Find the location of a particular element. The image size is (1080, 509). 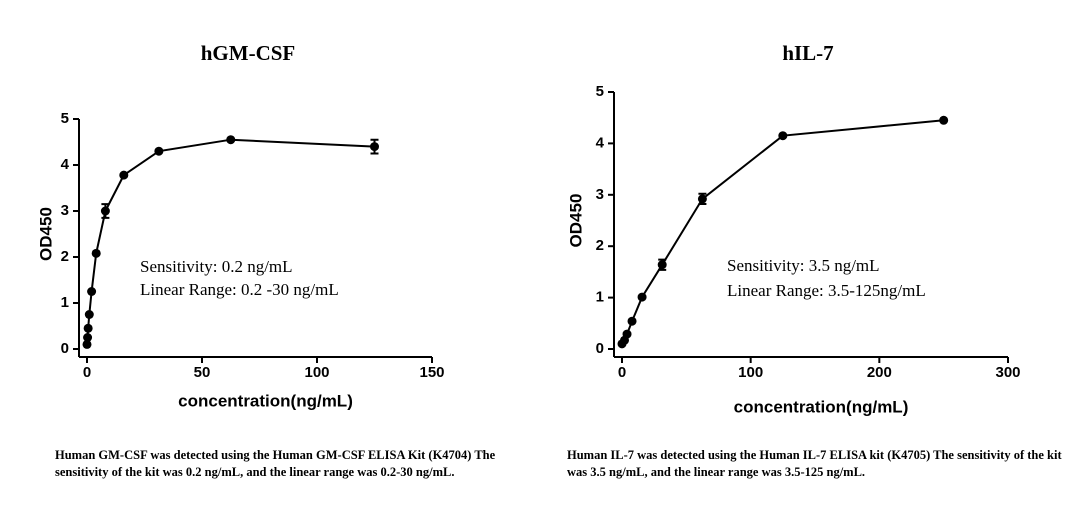

chart-title: hIL-7 is located at coordinates (807, 53).